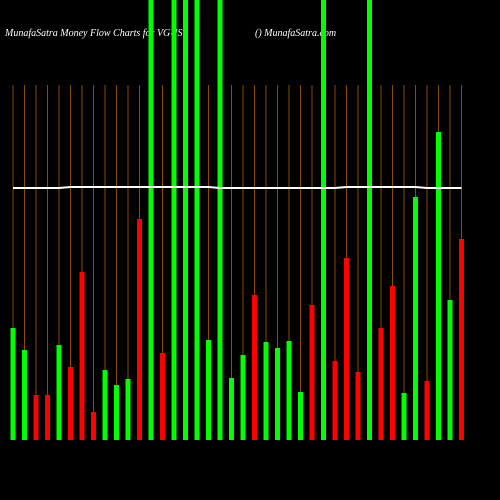  What do you see at coordinates (237, 187) in the screenshot?
I see `line` at bounding box center [237, 187].